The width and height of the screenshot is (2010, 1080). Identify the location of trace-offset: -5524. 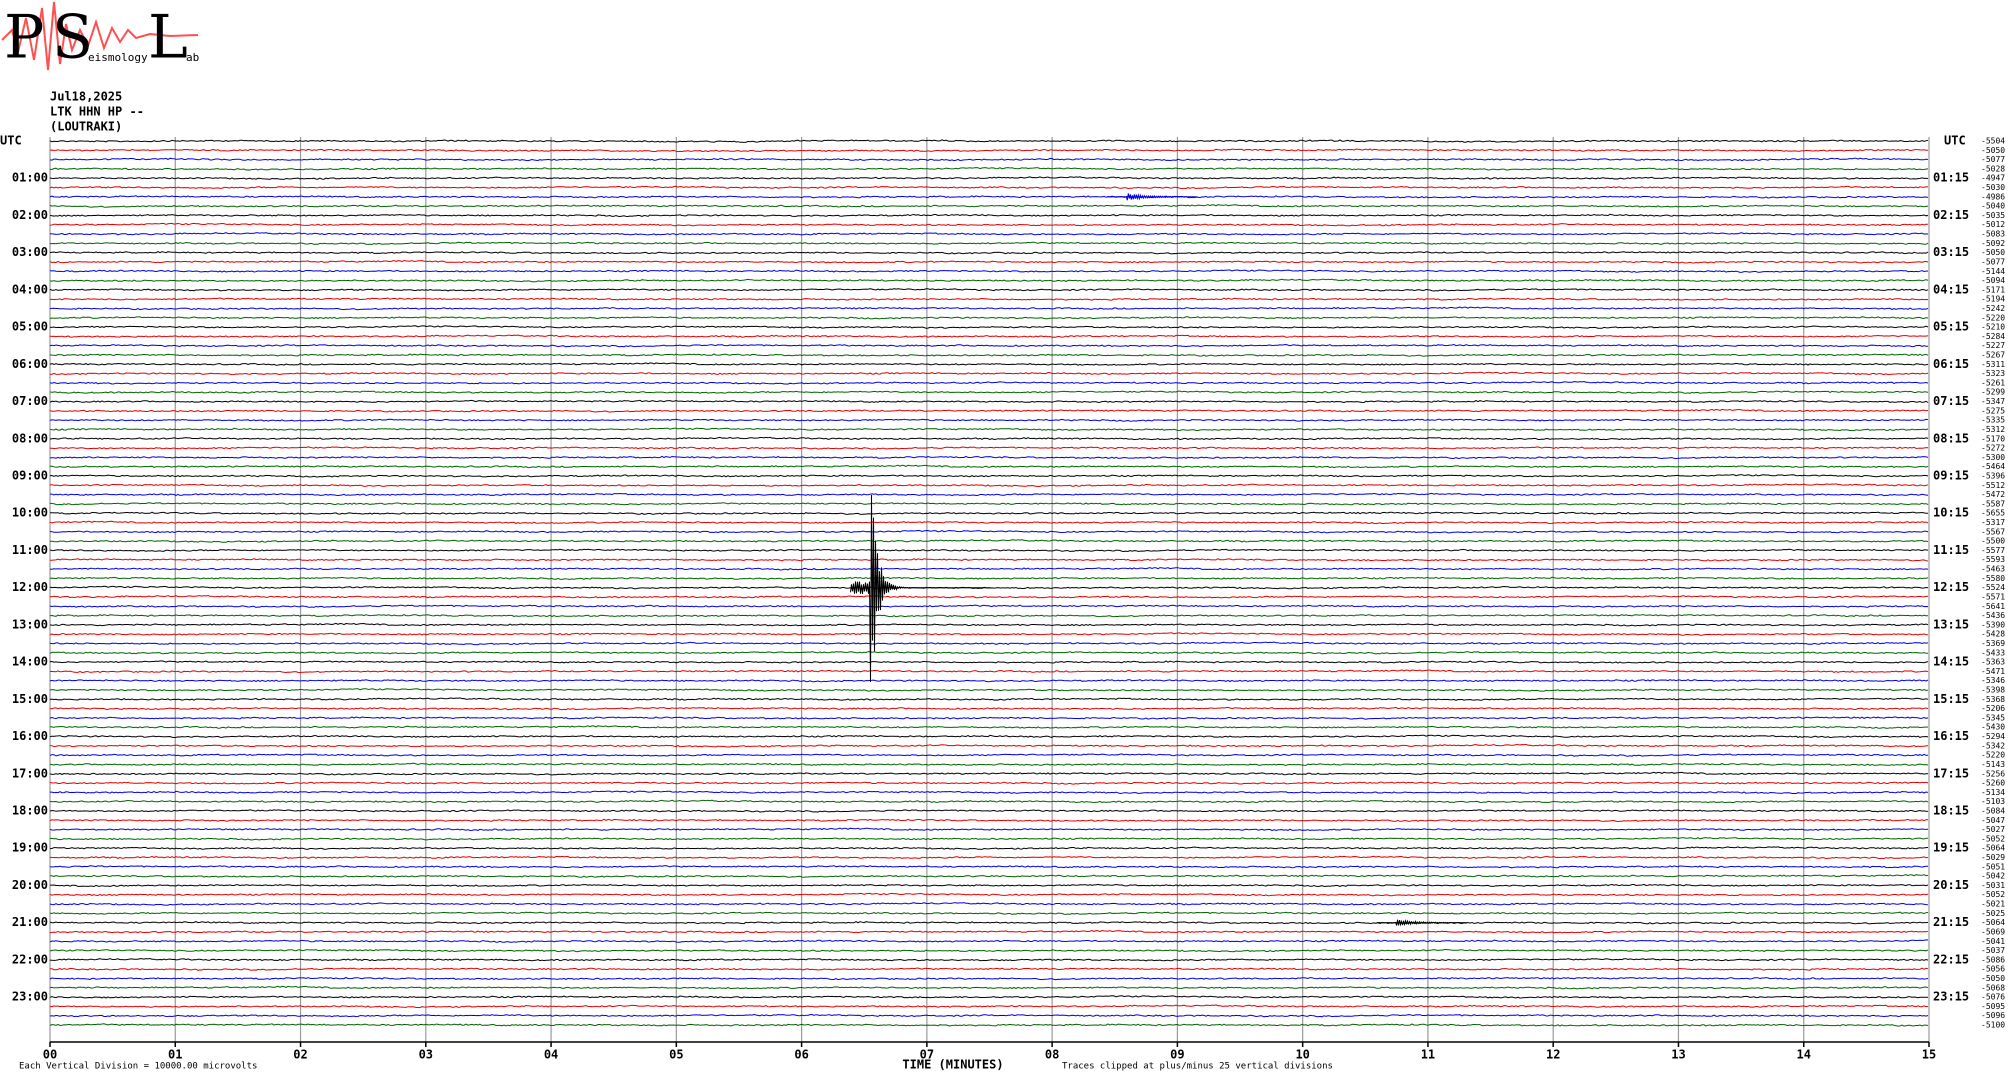
(1993, 587).